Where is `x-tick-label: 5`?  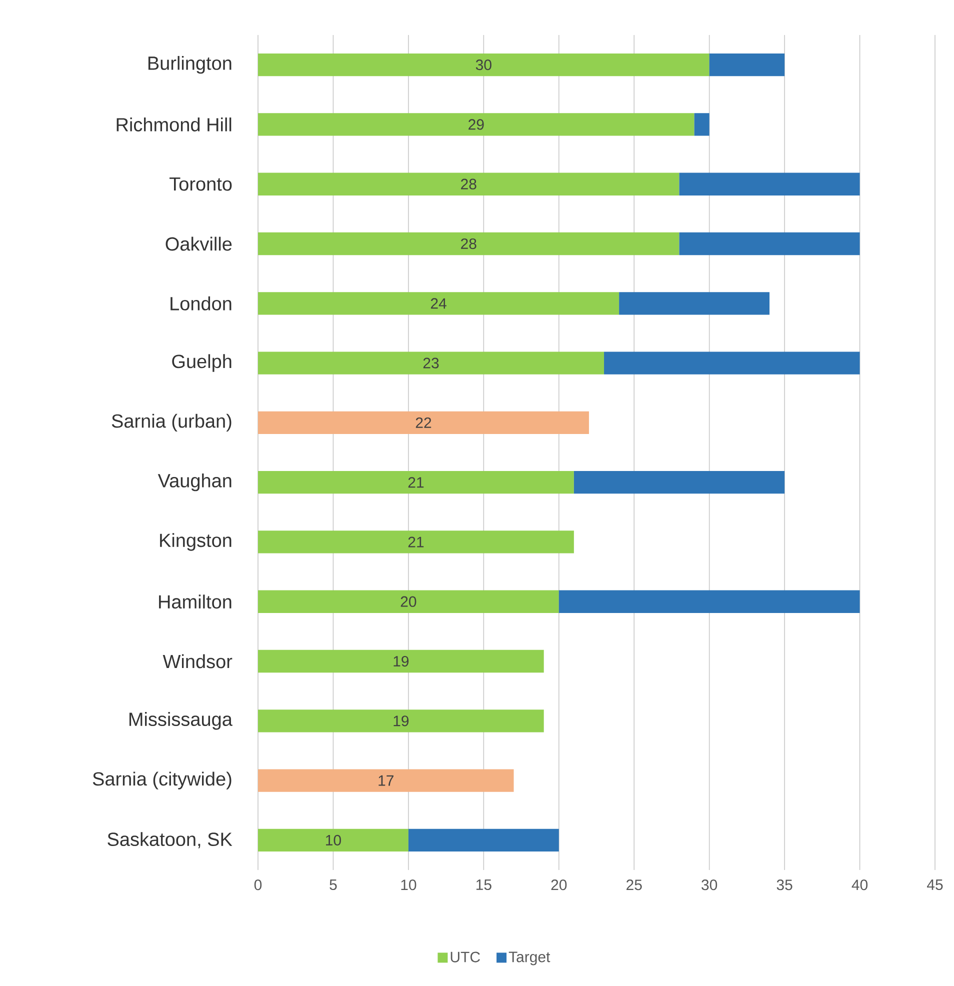
x-tick-label: 5 is located at coordinates (333, 885).